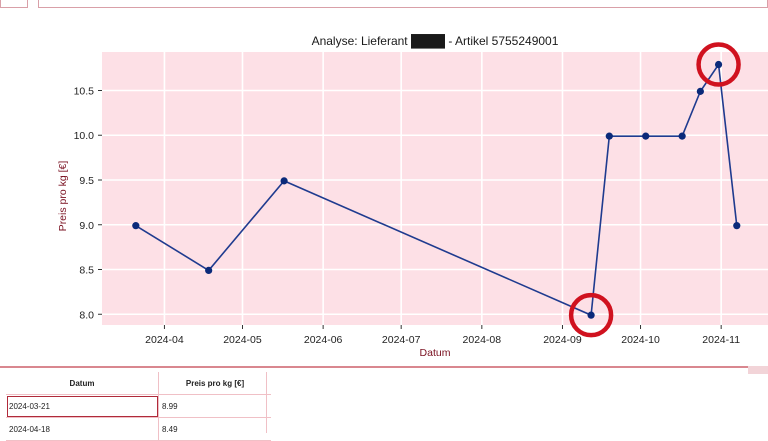 The width and height of the screenshot is (768, 441). I want to click on table-header-date: Datum, so click(82, 383).